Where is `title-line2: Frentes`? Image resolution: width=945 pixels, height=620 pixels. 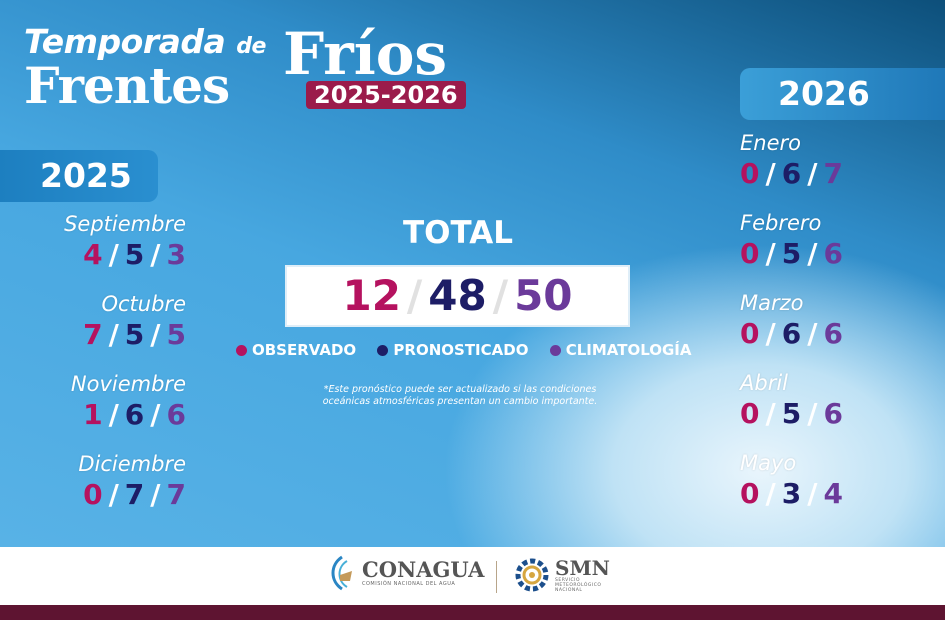
title-line2: Frentes is located at coordinates (127, 85).